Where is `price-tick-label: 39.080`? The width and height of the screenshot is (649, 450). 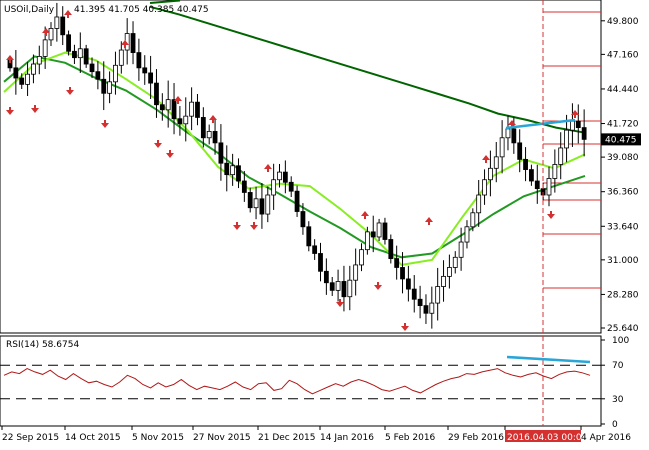
price-tick-label: 39.080 is located at coordinates (623, 158).